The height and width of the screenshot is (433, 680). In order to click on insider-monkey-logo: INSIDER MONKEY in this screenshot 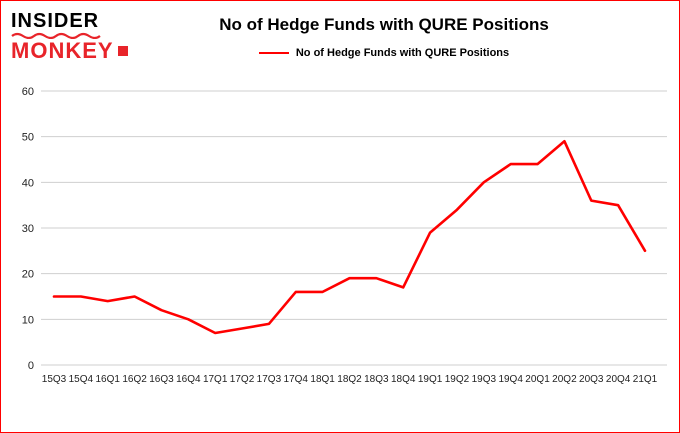, I will do `click(75, 35)`.